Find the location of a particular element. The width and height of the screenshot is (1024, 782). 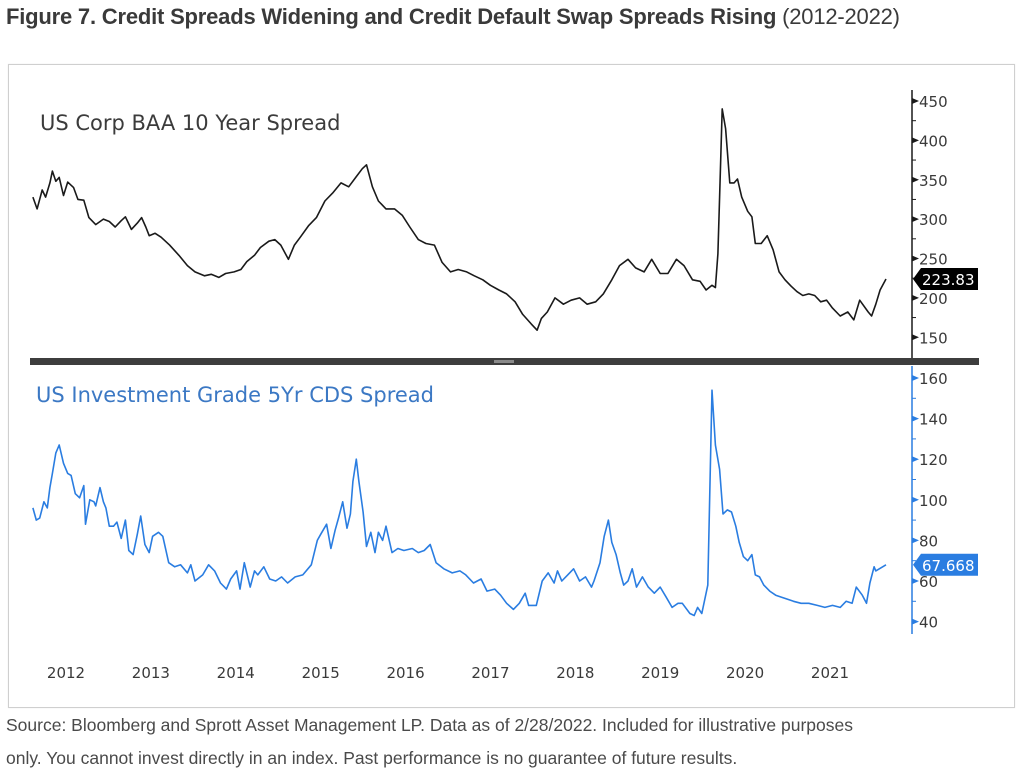

baa-y-tick-label: 350 is located at coordinates (933, 181).